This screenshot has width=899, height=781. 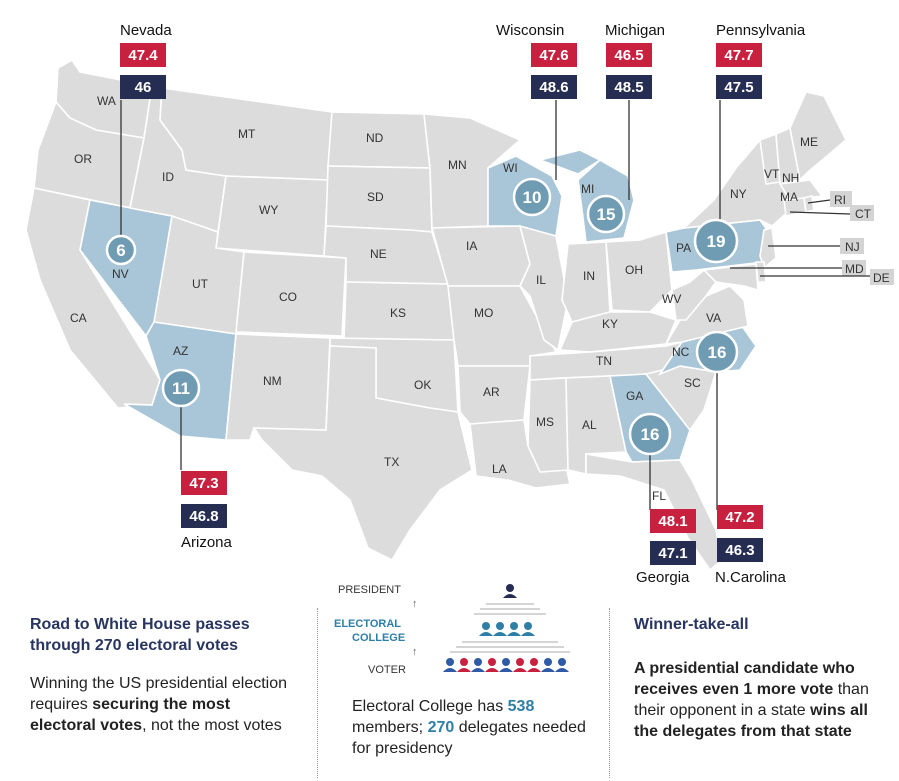 What do you see at coordinates (761, 272) in the screenshot?
I see `state-de` at bounding box center [761, 272].